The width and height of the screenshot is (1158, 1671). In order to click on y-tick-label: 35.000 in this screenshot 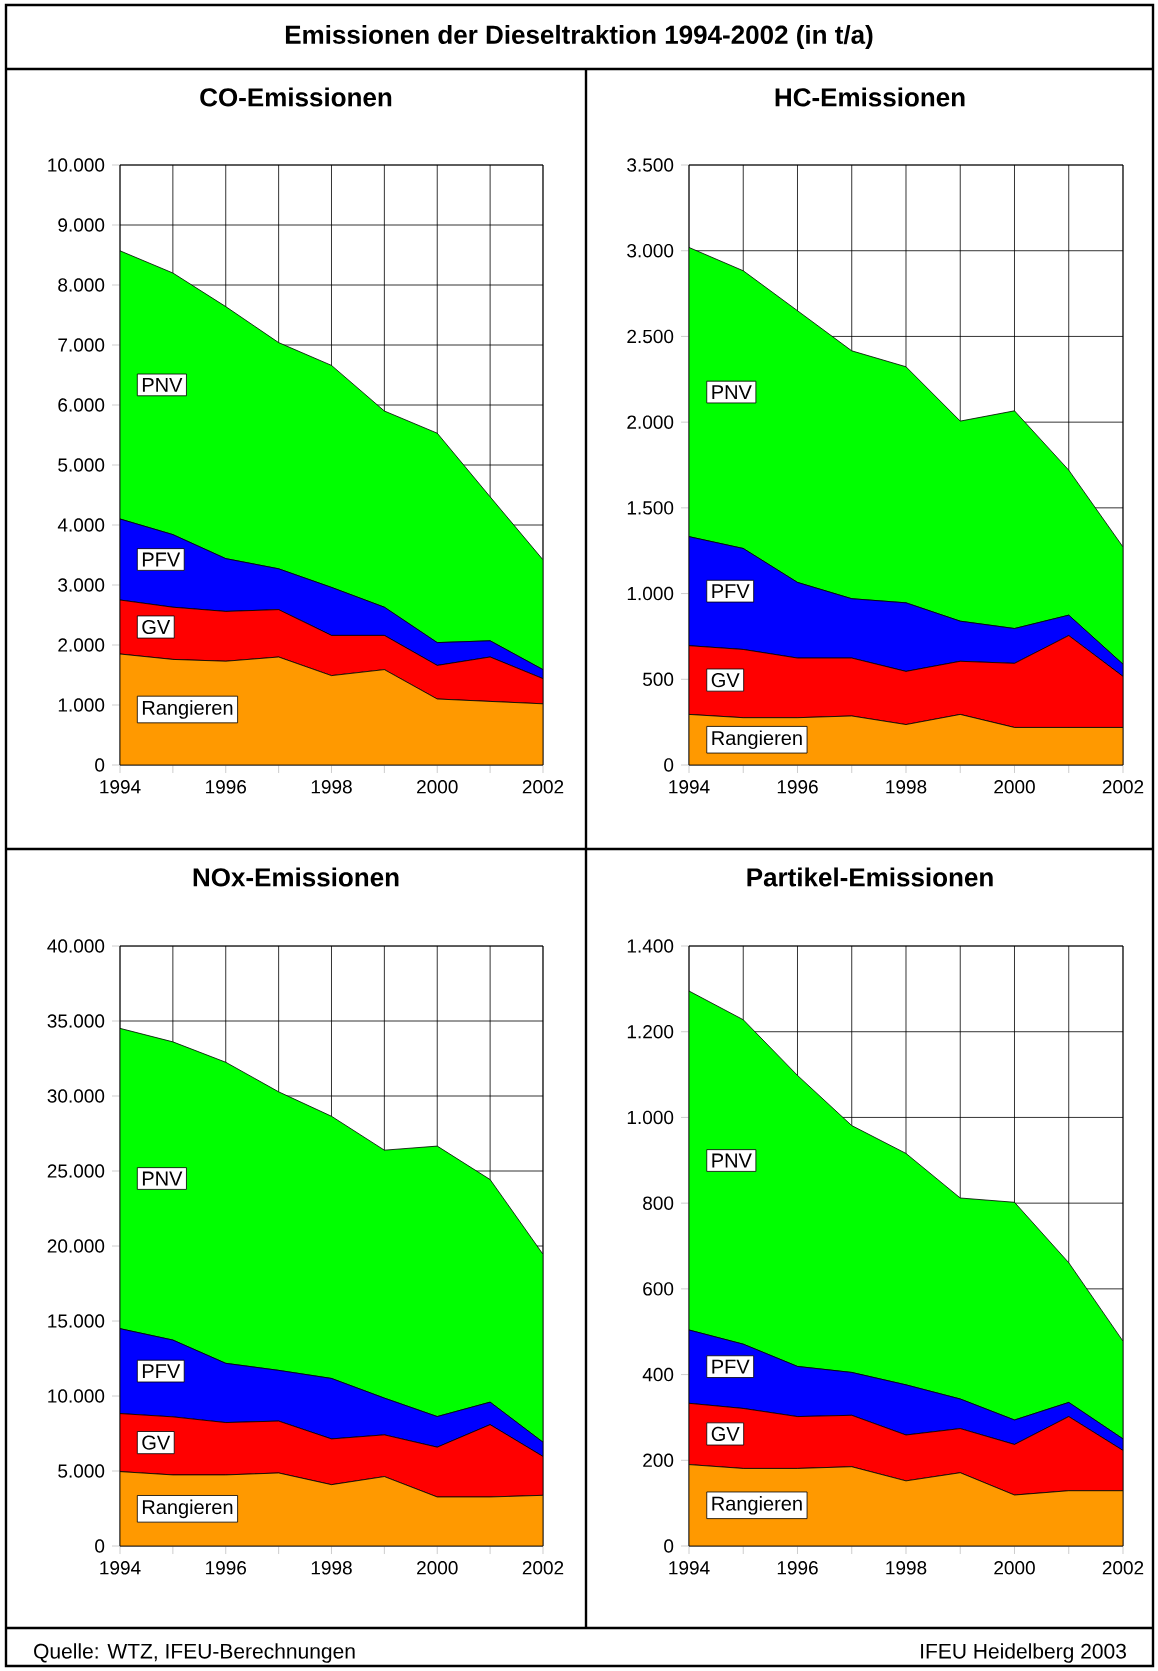, I will do `click(76, 1021)`.